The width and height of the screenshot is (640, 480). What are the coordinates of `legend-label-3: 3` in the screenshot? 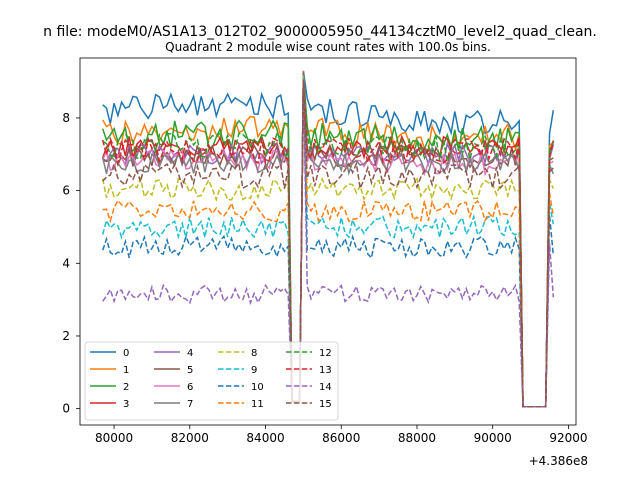 It's located at (126, 404).